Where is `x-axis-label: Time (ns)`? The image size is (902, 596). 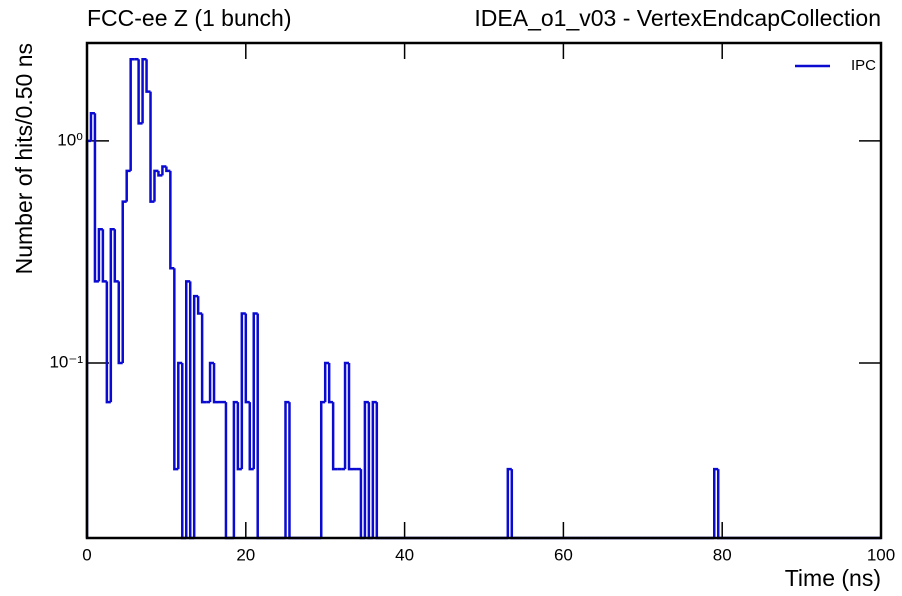
x-axis-label: Time (ns) is located at coordinates (833, 578).